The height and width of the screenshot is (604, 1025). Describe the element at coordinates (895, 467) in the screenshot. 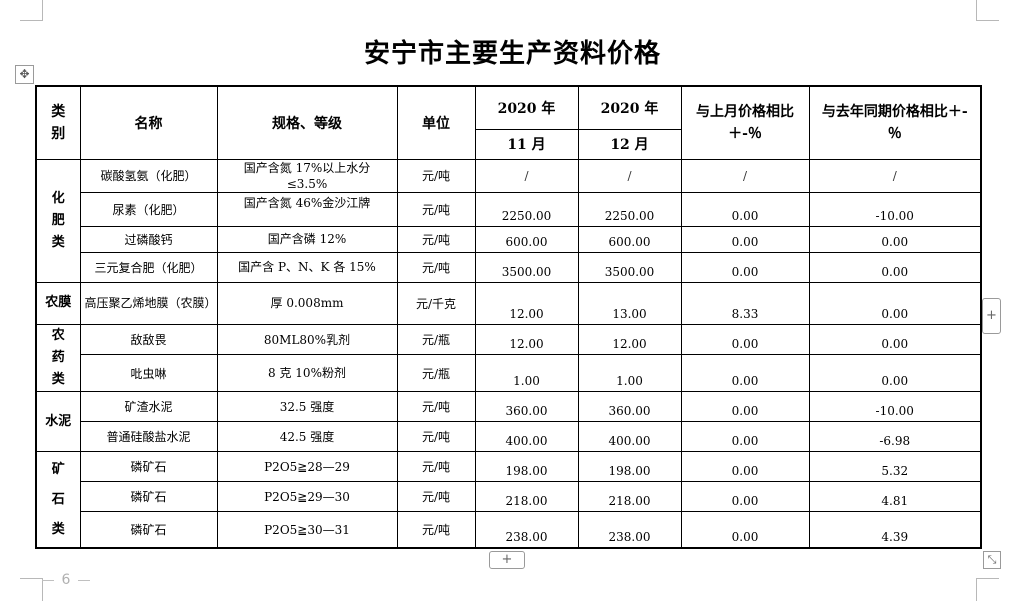

I see `cell-yoy: 5.32` at that location.